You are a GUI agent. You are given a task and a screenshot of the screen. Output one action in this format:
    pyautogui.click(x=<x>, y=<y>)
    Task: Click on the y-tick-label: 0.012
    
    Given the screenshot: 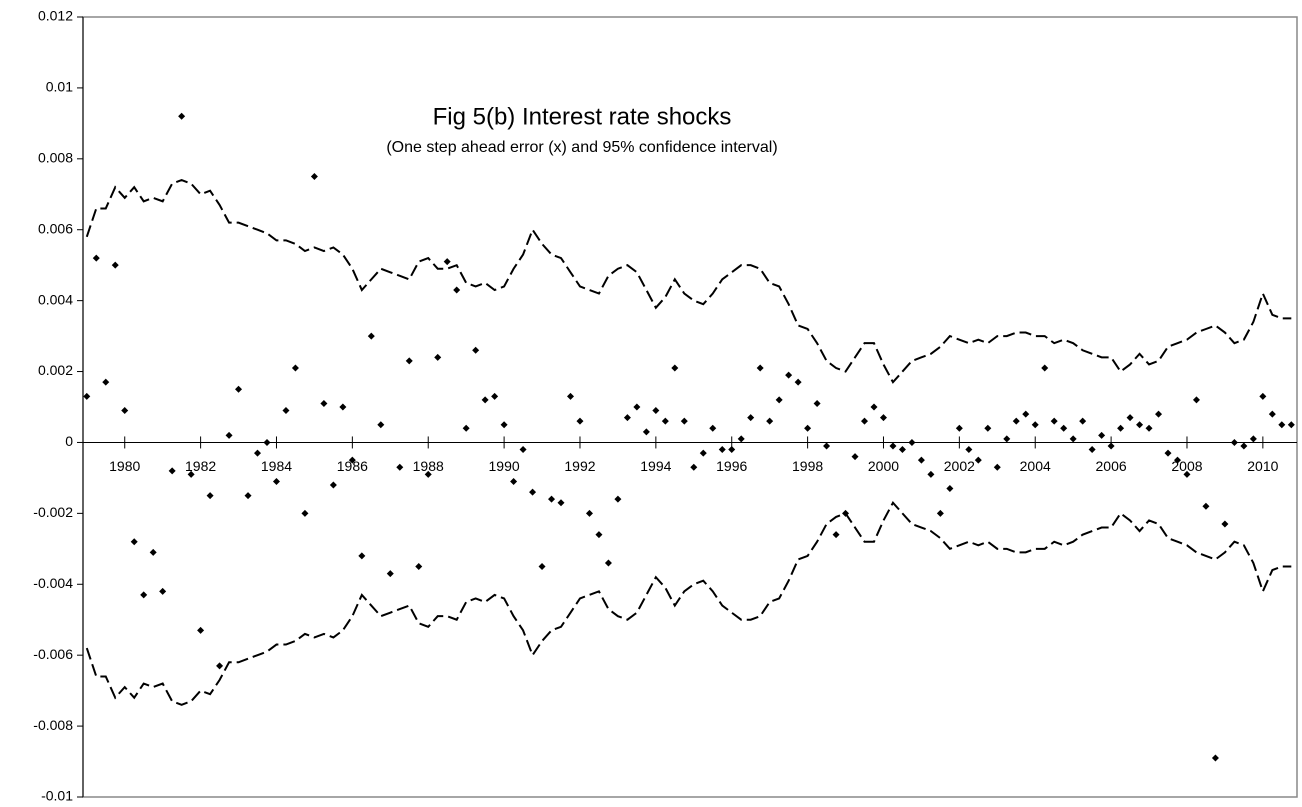 What is the action you would take?
    pyautogui.click(x=55, y=16)
    